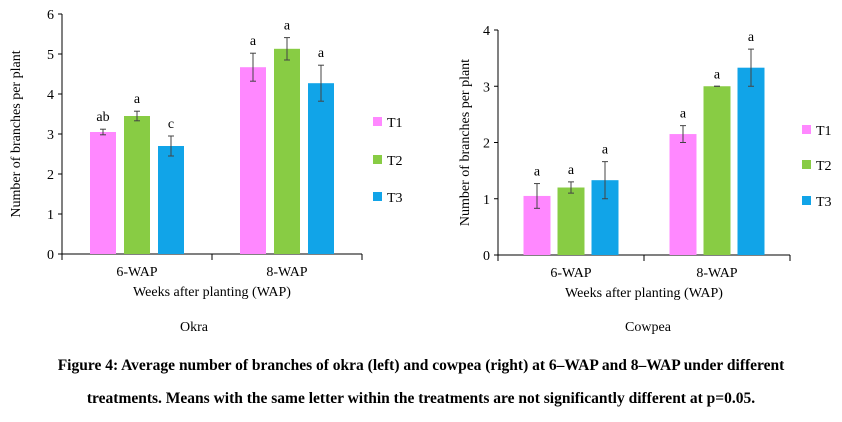 The width and height of the screenshot is (842, 422). What do you see at coordinates (395, 198) in the screenshot?
I see `okra-legend-label-t3: T3` at bounding box center [395, 198].